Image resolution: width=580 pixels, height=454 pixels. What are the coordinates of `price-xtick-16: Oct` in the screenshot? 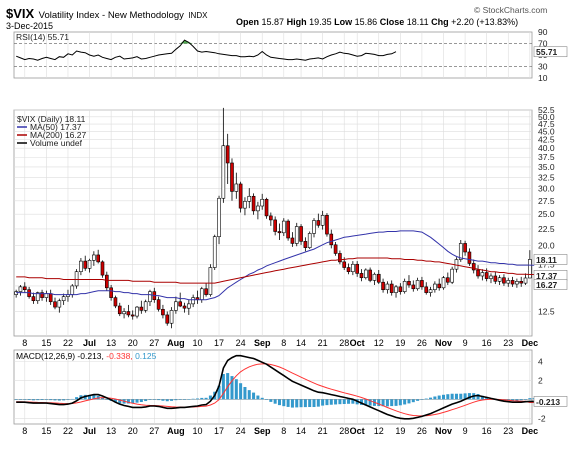 It's located at (357, 343).